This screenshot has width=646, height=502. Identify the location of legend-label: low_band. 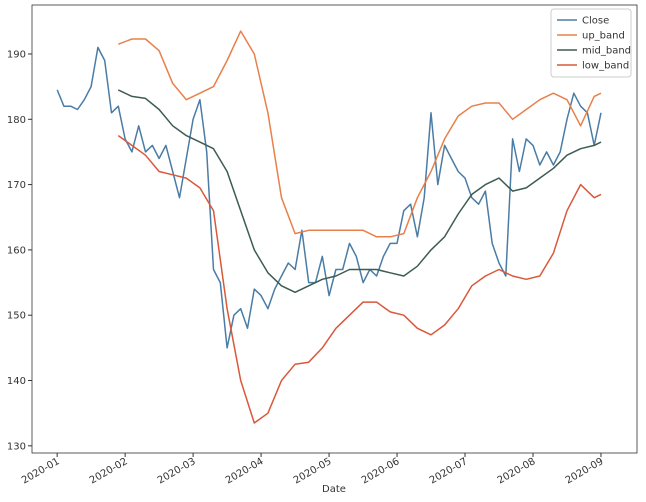
(605, 66).